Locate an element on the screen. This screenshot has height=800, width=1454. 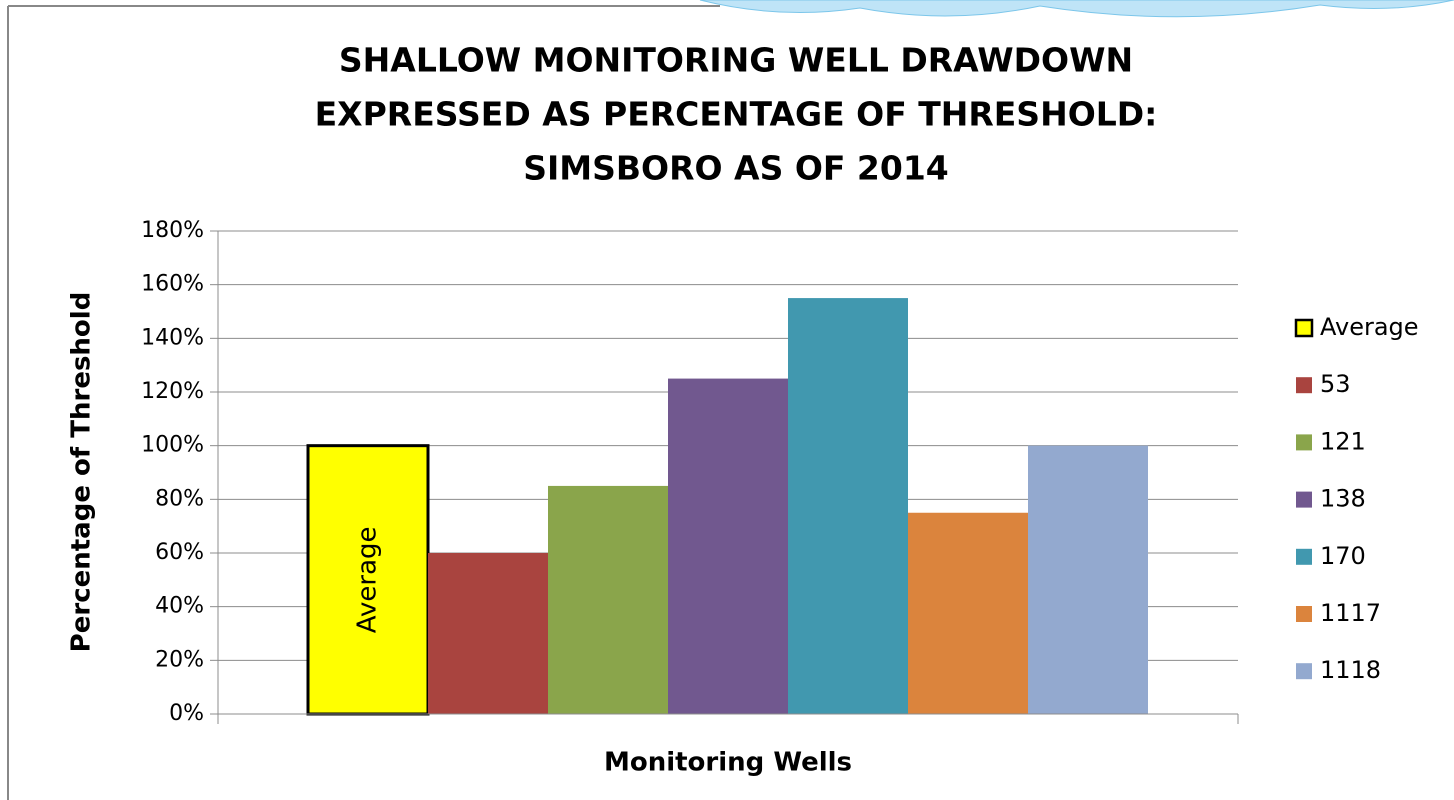
y-tick-label: 140% is located at coordinates (172, 337).